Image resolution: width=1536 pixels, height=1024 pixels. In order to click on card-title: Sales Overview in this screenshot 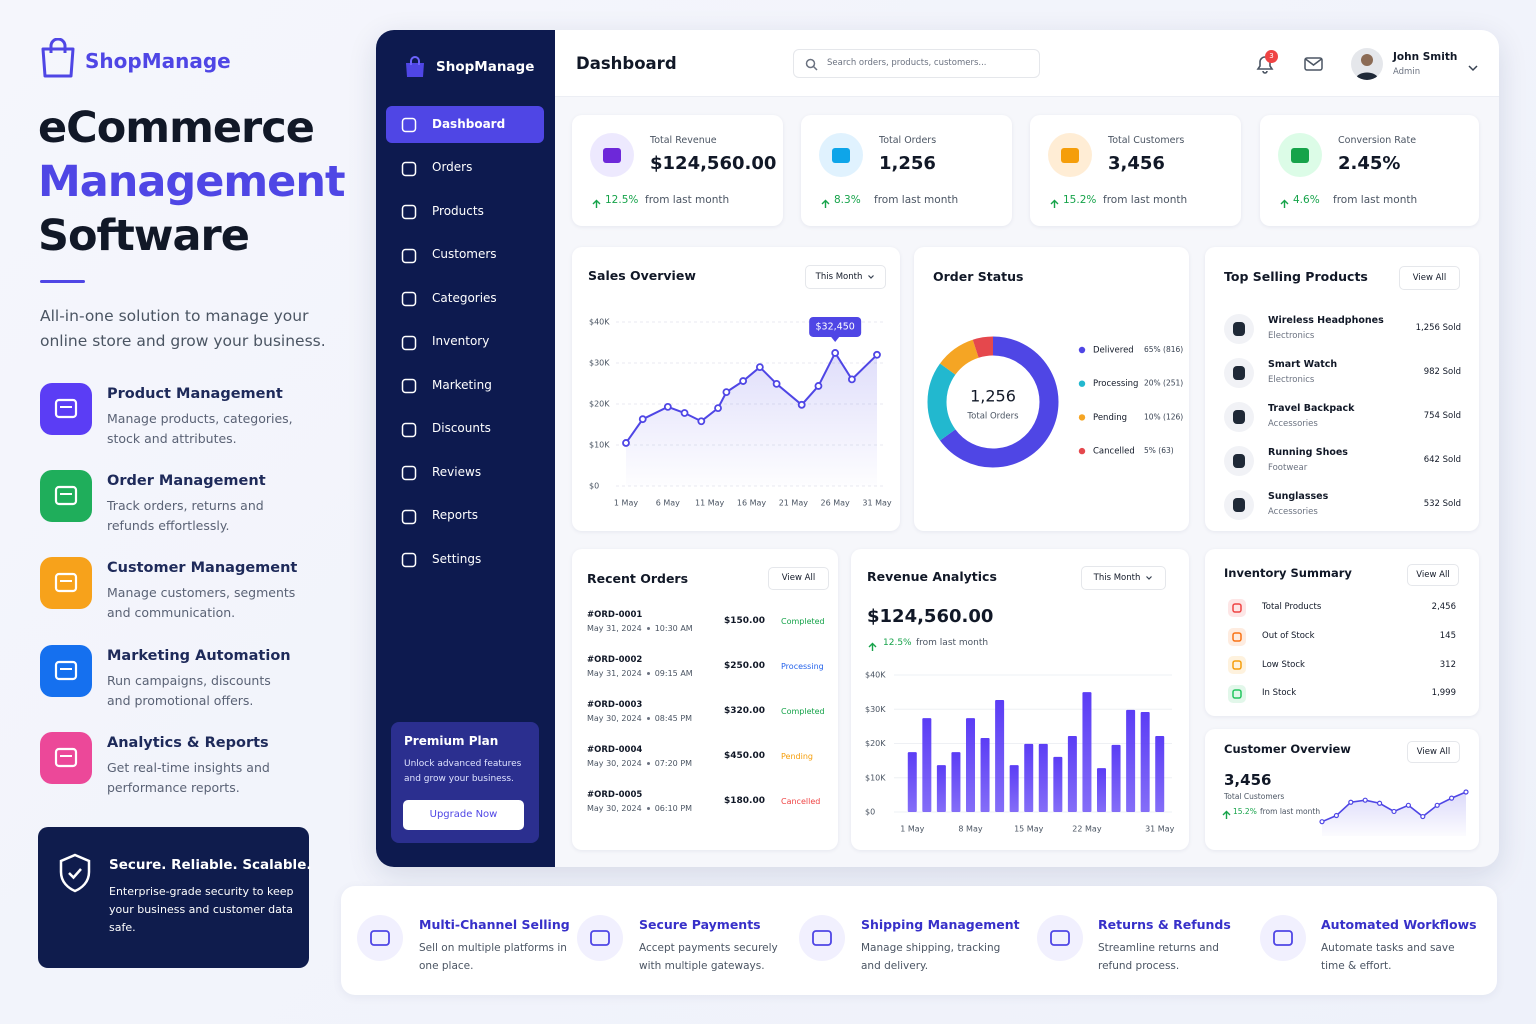, I will do `click(642, 276)`.